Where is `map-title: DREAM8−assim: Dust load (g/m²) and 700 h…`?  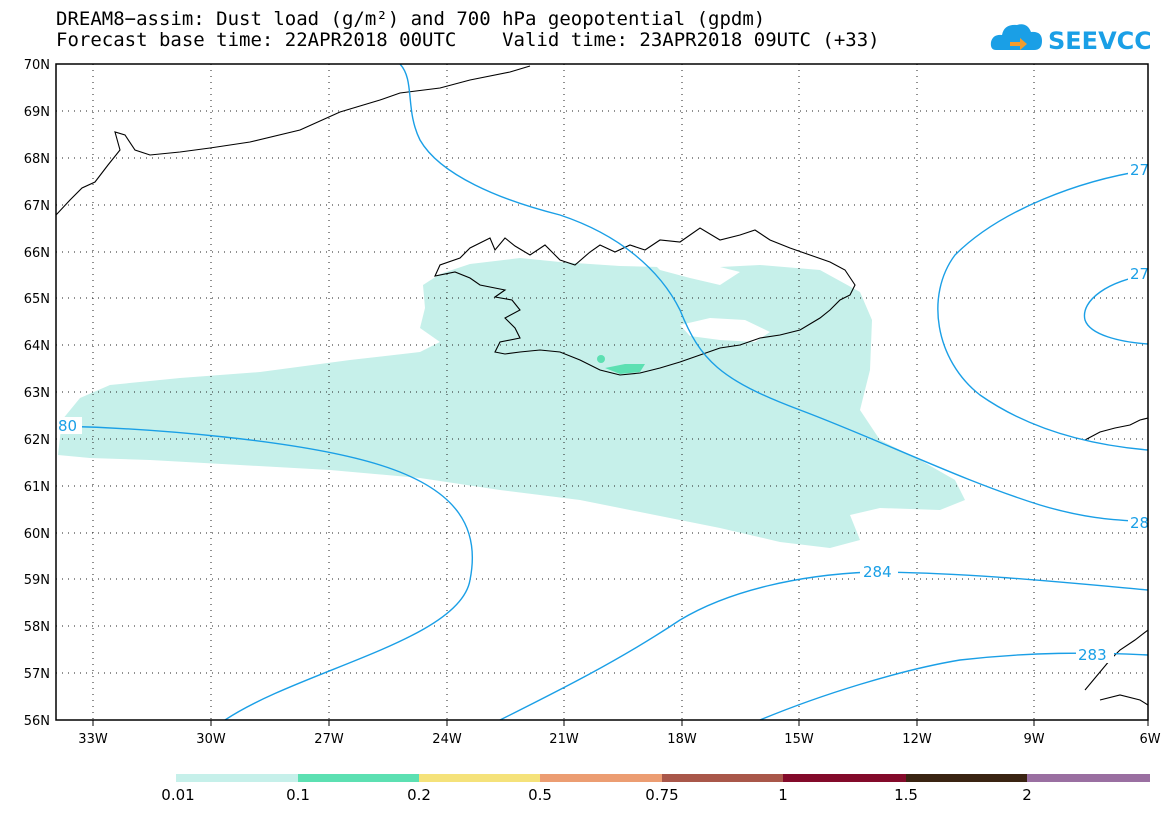 map-title: DREAM8−assim: Dust load (g/m²) and 700 h… is located at coordinates (411, 19).